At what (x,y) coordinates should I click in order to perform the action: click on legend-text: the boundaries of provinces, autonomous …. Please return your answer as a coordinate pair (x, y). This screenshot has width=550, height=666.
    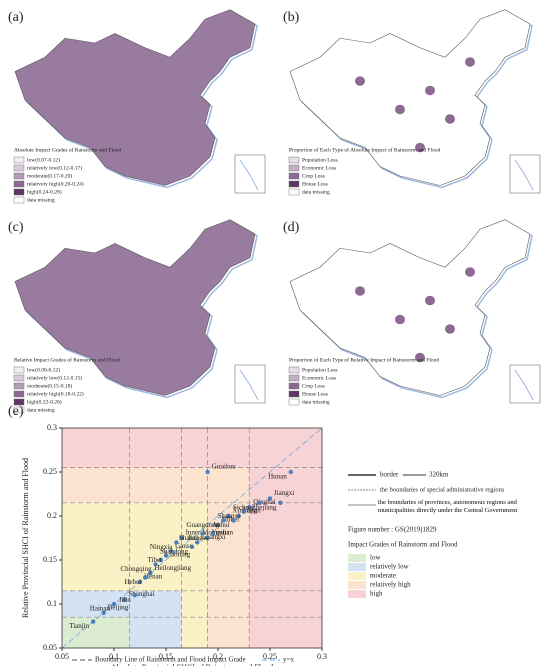
    Looking at the image, I should click on (448, 506).